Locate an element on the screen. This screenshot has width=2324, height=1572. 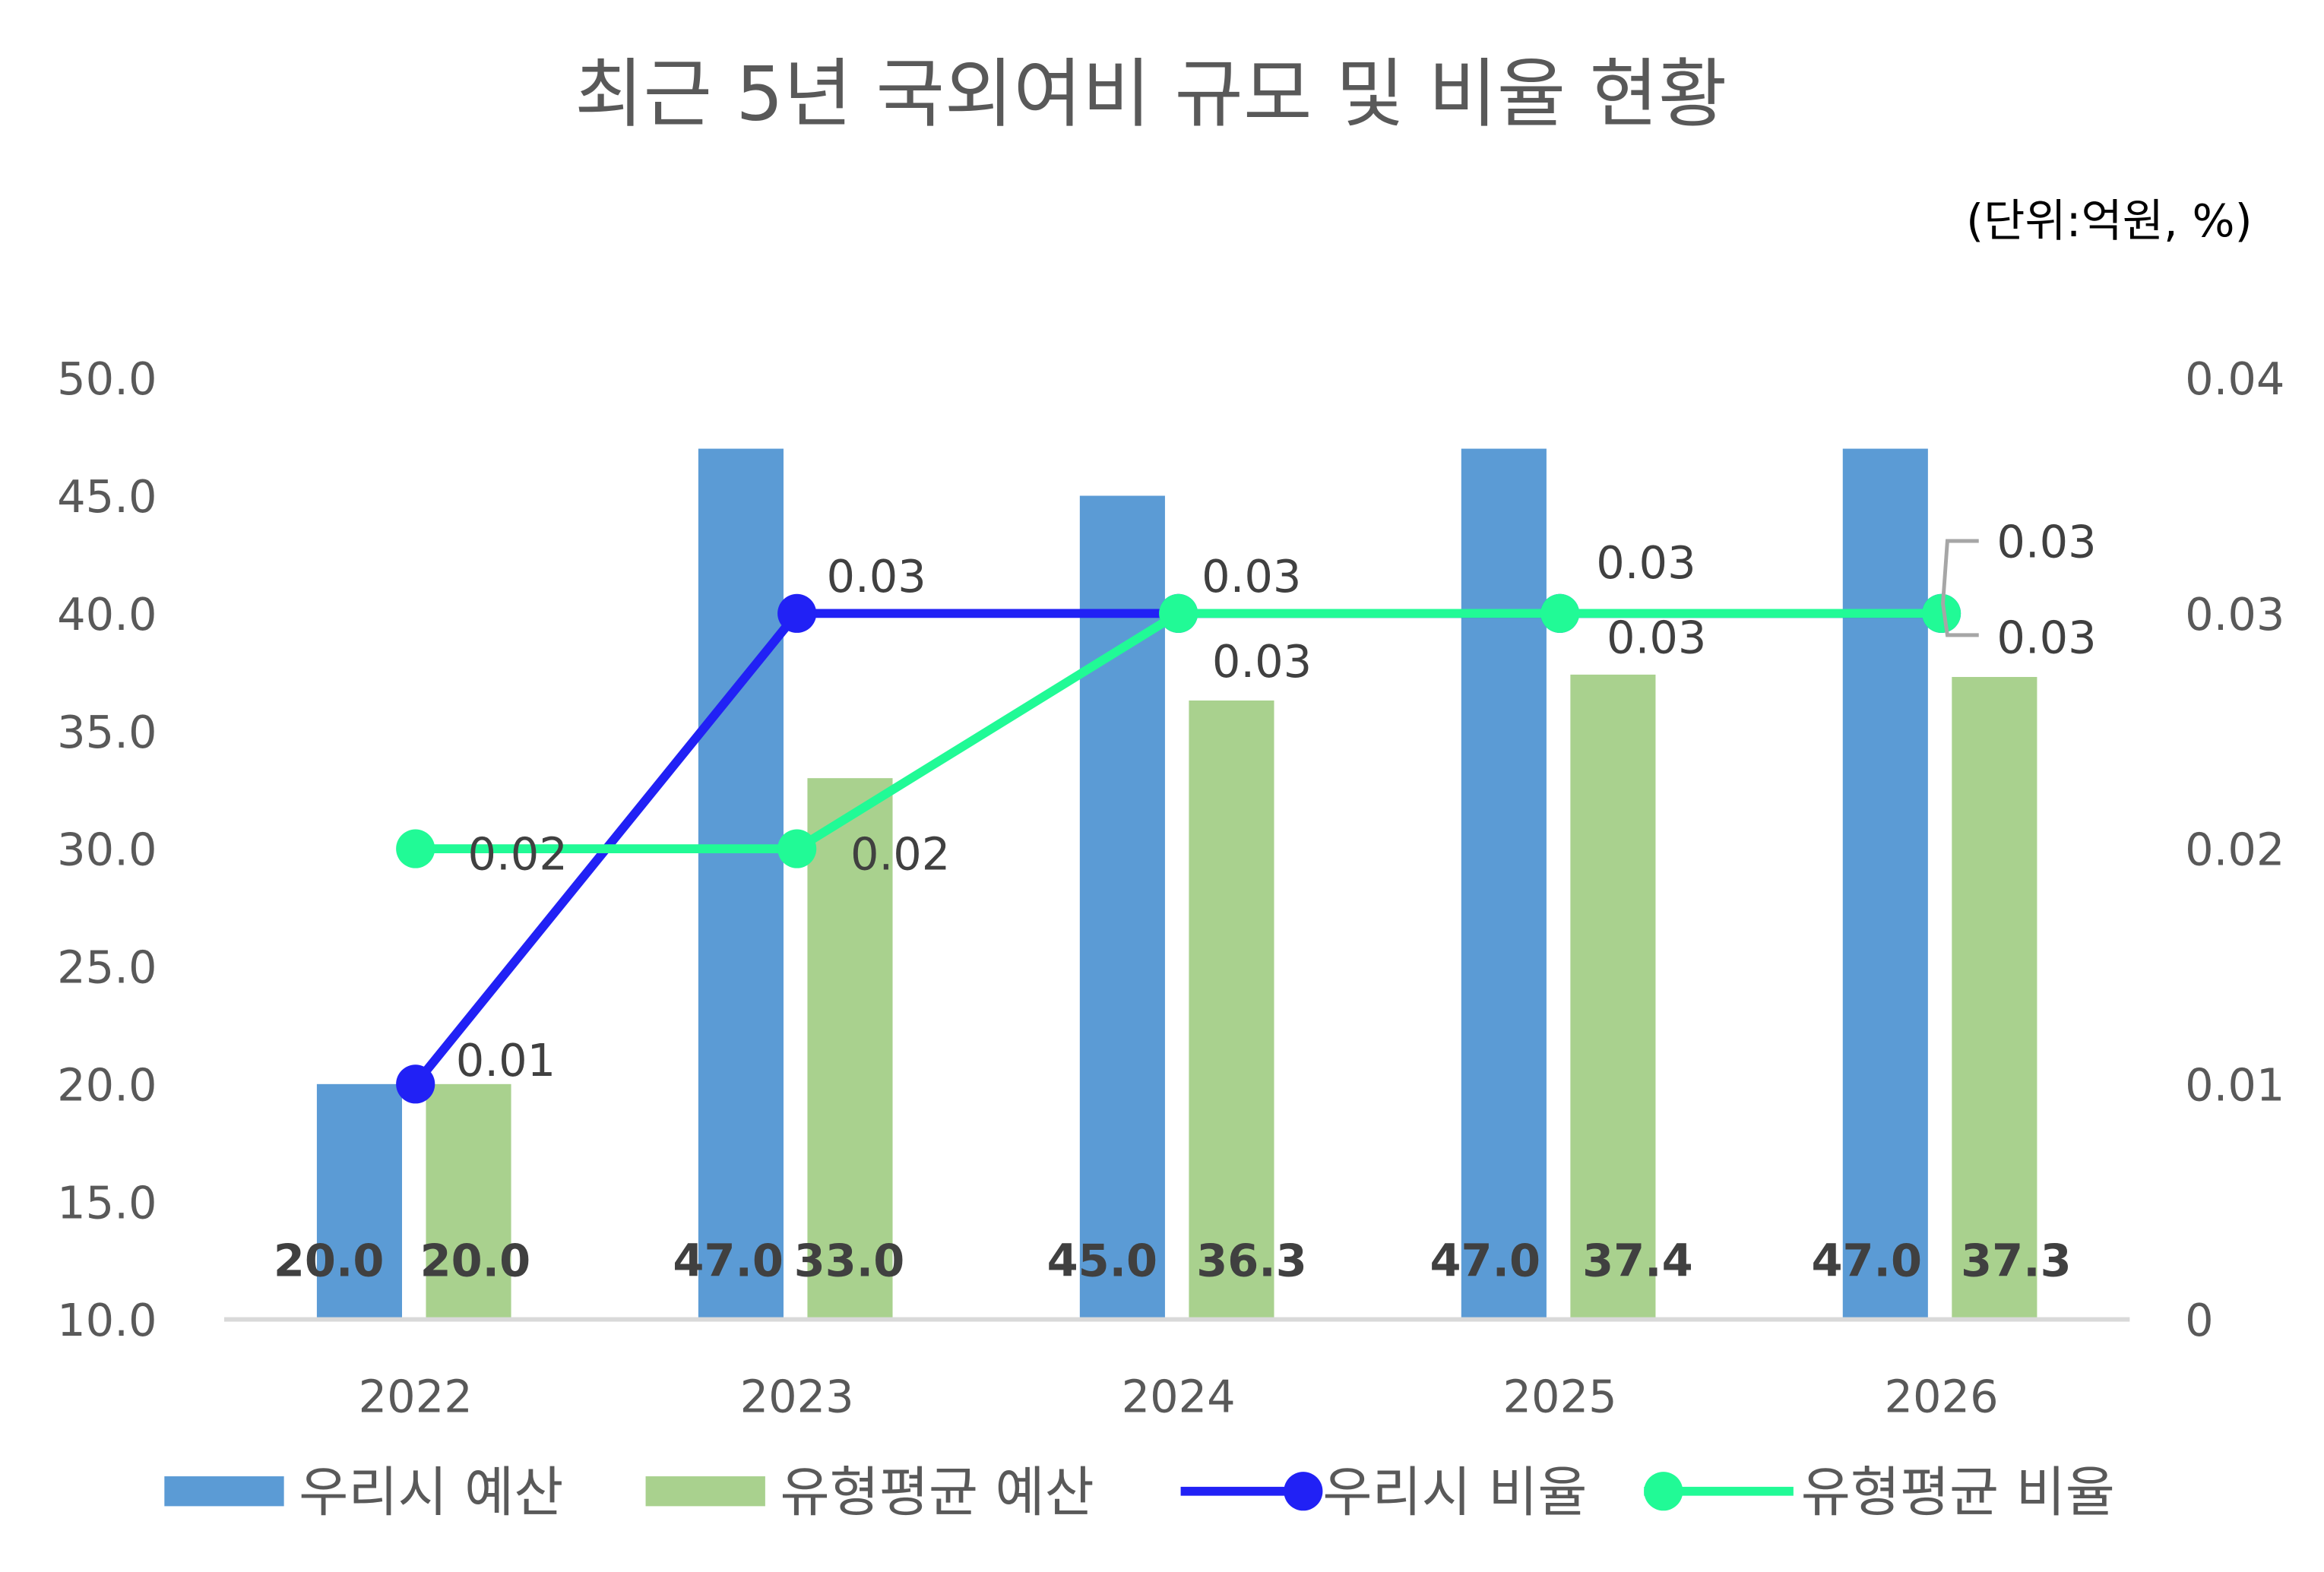
legend-label: 우리시 비율 is located at coordinates (1454, 1491).